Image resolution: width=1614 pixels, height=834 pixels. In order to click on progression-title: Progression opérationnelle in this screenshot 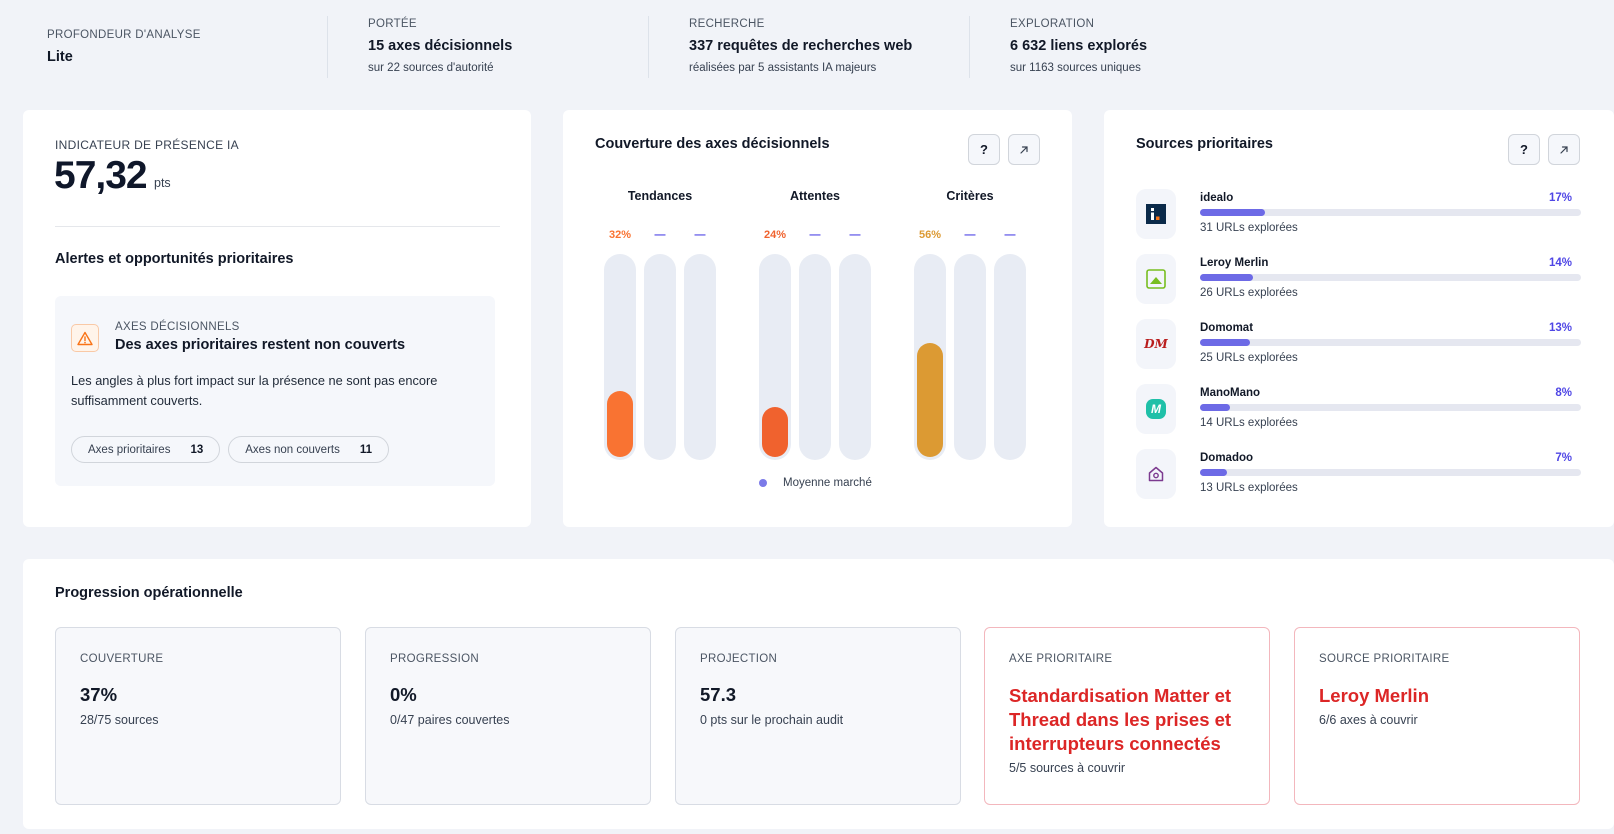, I will do `click(149, 593)`.